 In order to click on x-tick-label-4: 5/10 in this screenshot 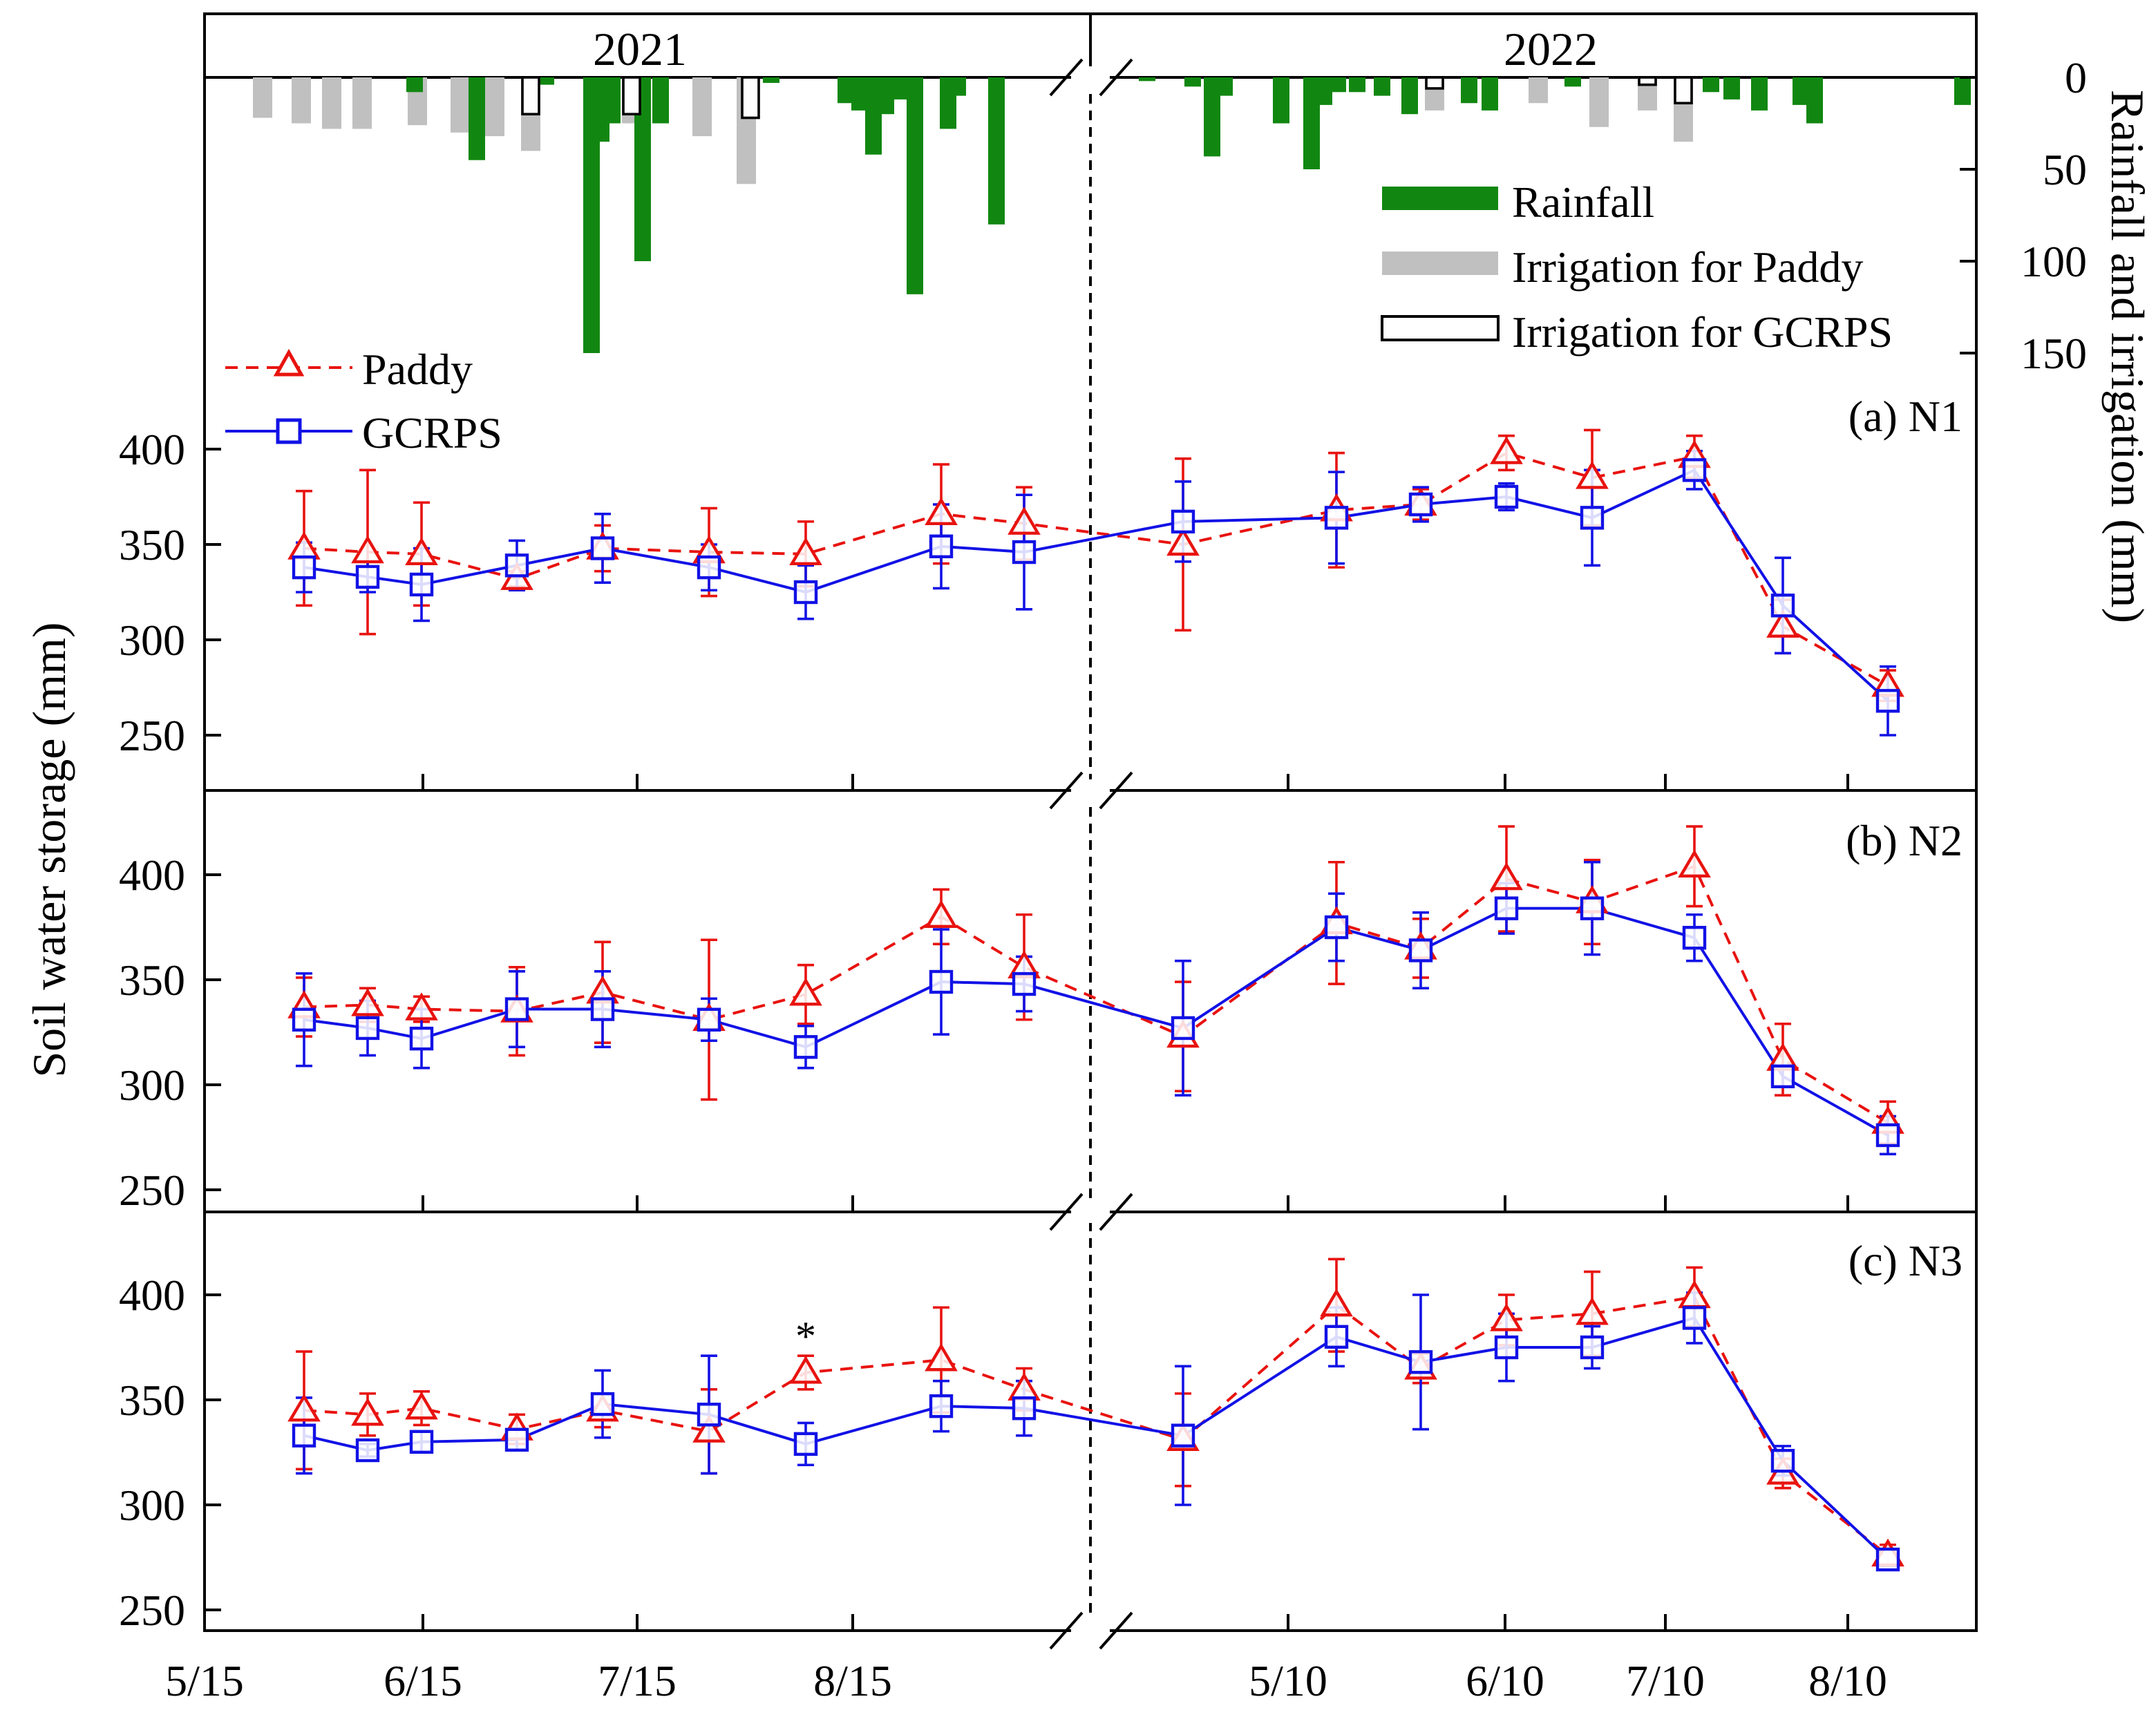, I will do `click(1288, 1680)`.